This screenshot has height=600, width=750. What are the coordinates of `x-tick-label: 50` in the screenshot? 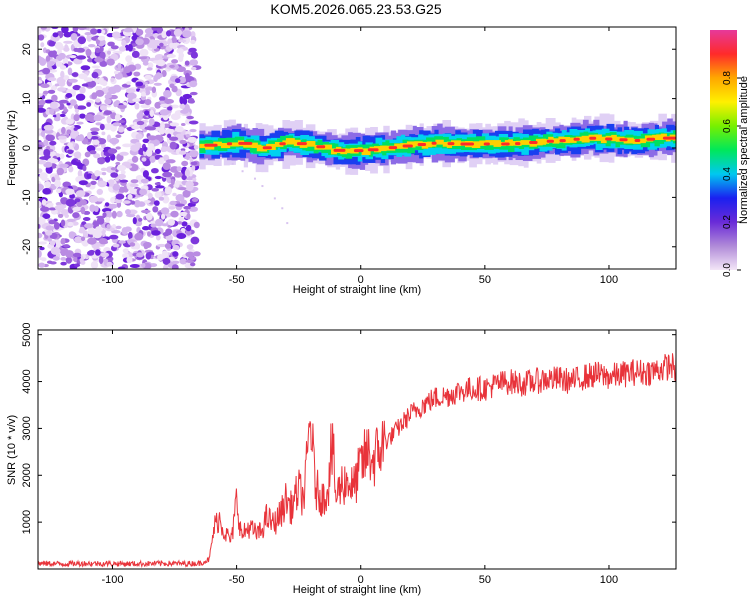 It's located at (485, 580).